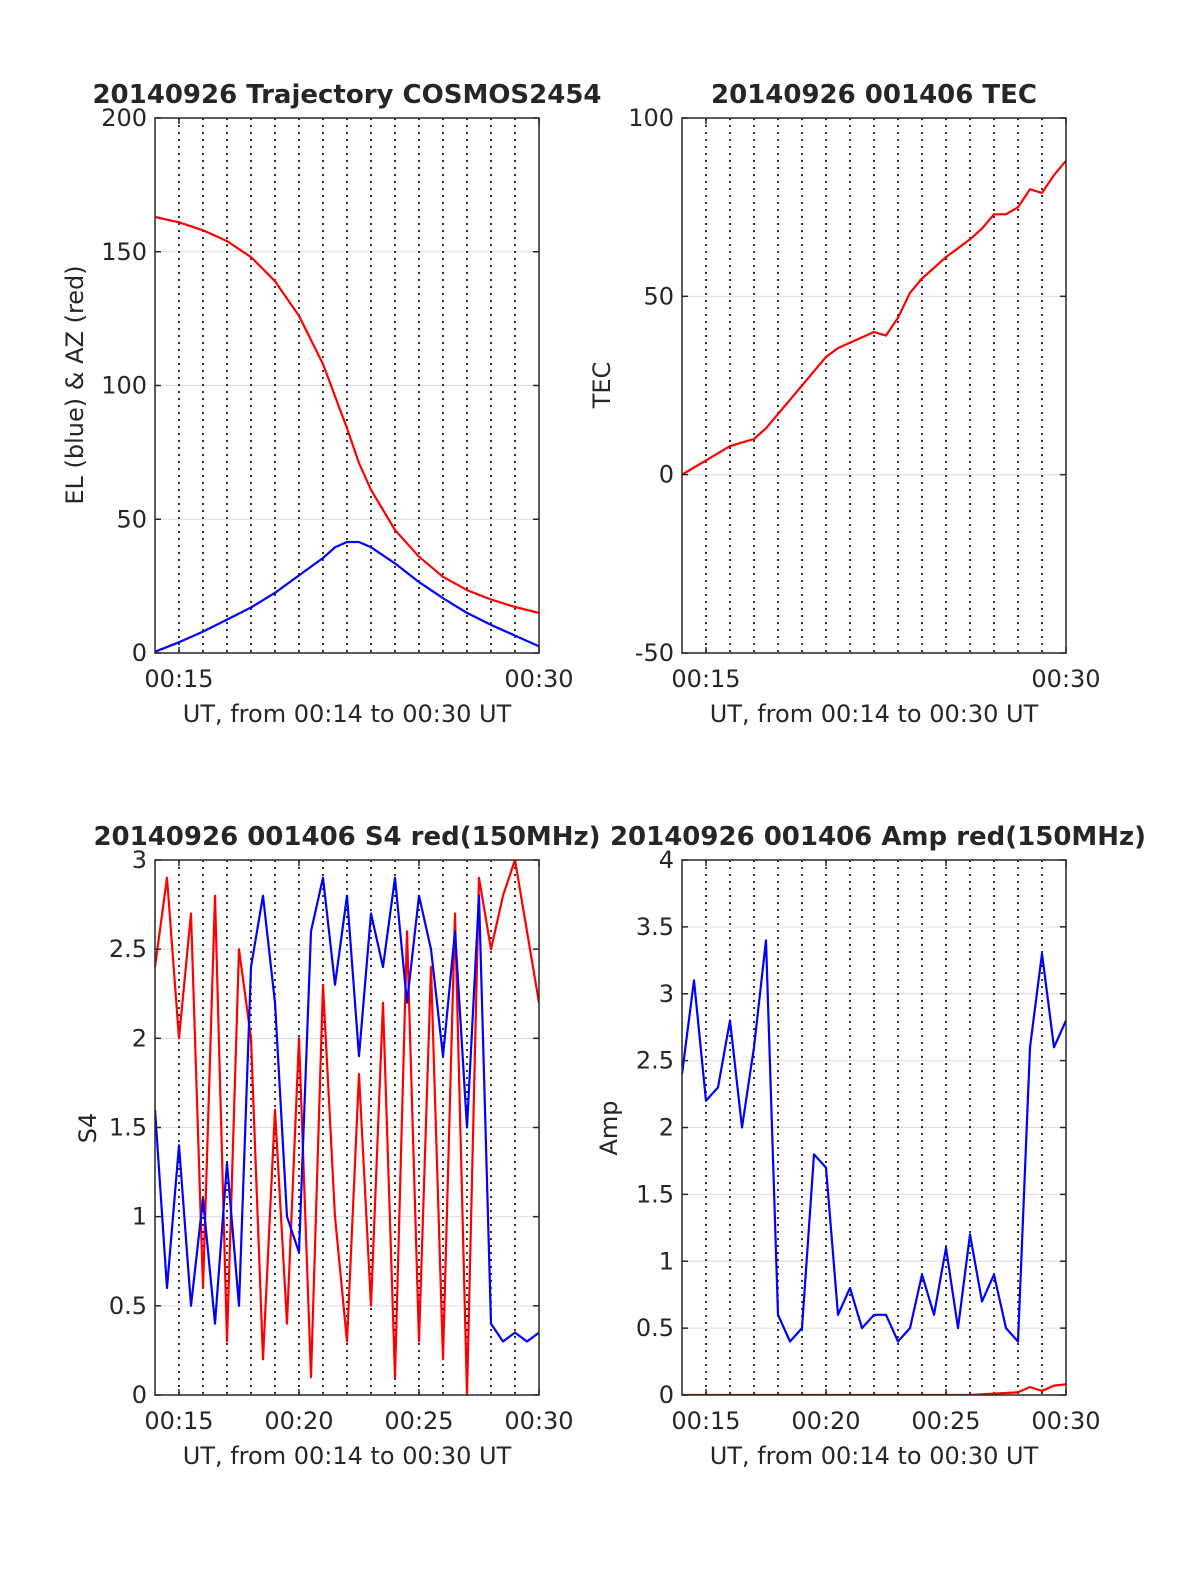 This screenshot has width=1200, height=1575. I want to click on trajectory-y-tick-label: 0, so click(139, 653).